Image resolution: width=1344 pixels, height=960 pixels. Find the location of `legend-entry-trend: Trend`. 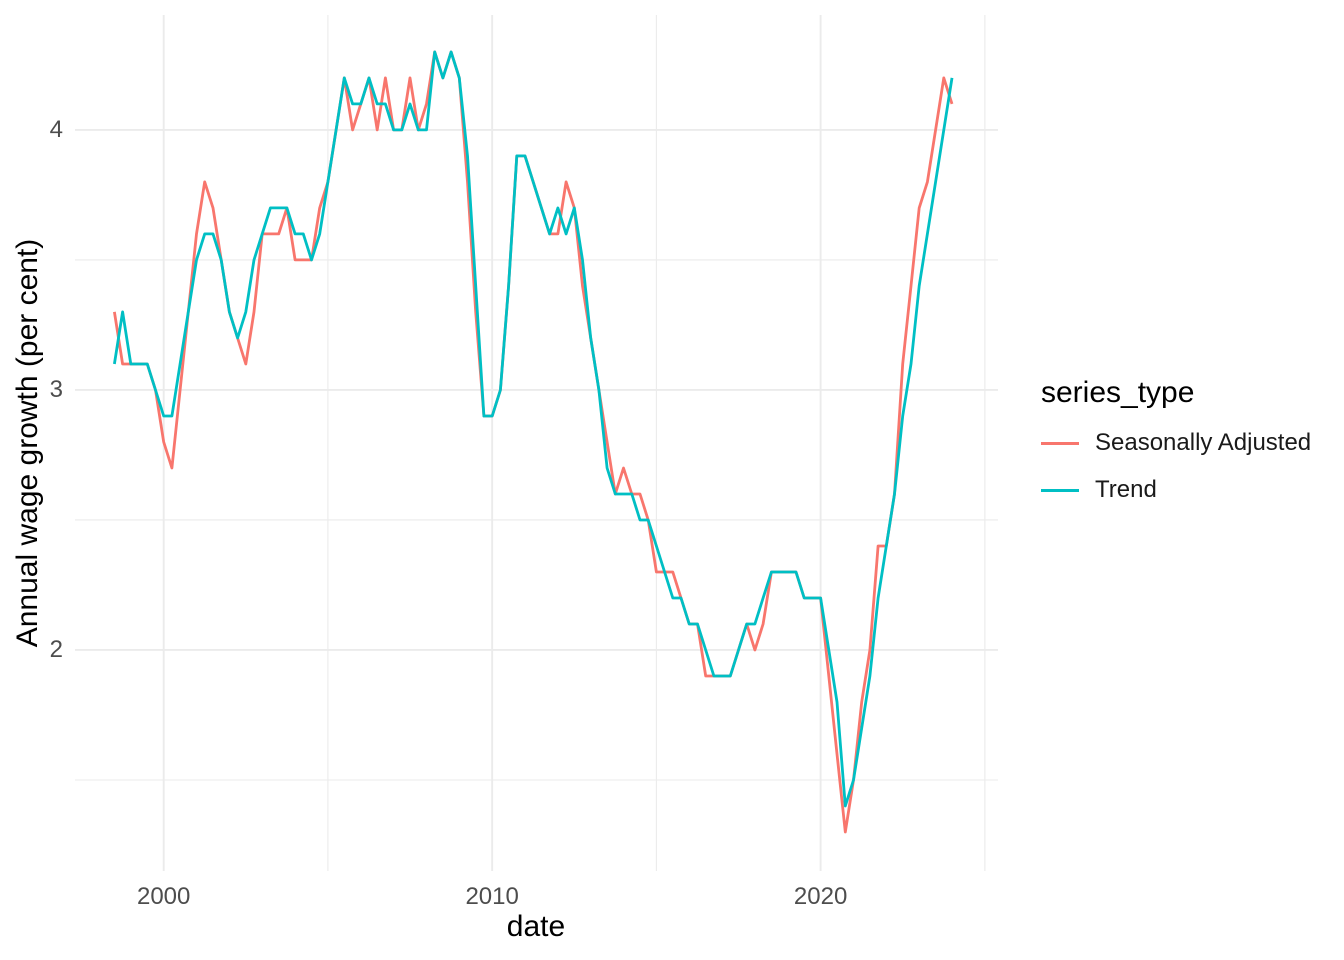

legend-entry-trend: Trend is located at coordinates (1176, 490).